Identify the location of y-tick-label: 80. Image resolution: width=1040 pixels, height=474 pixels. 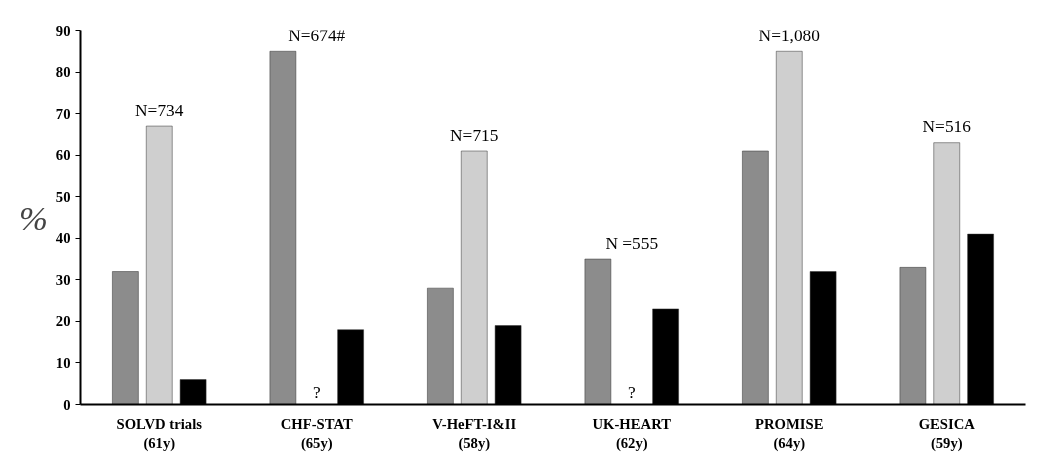
(63, 72).